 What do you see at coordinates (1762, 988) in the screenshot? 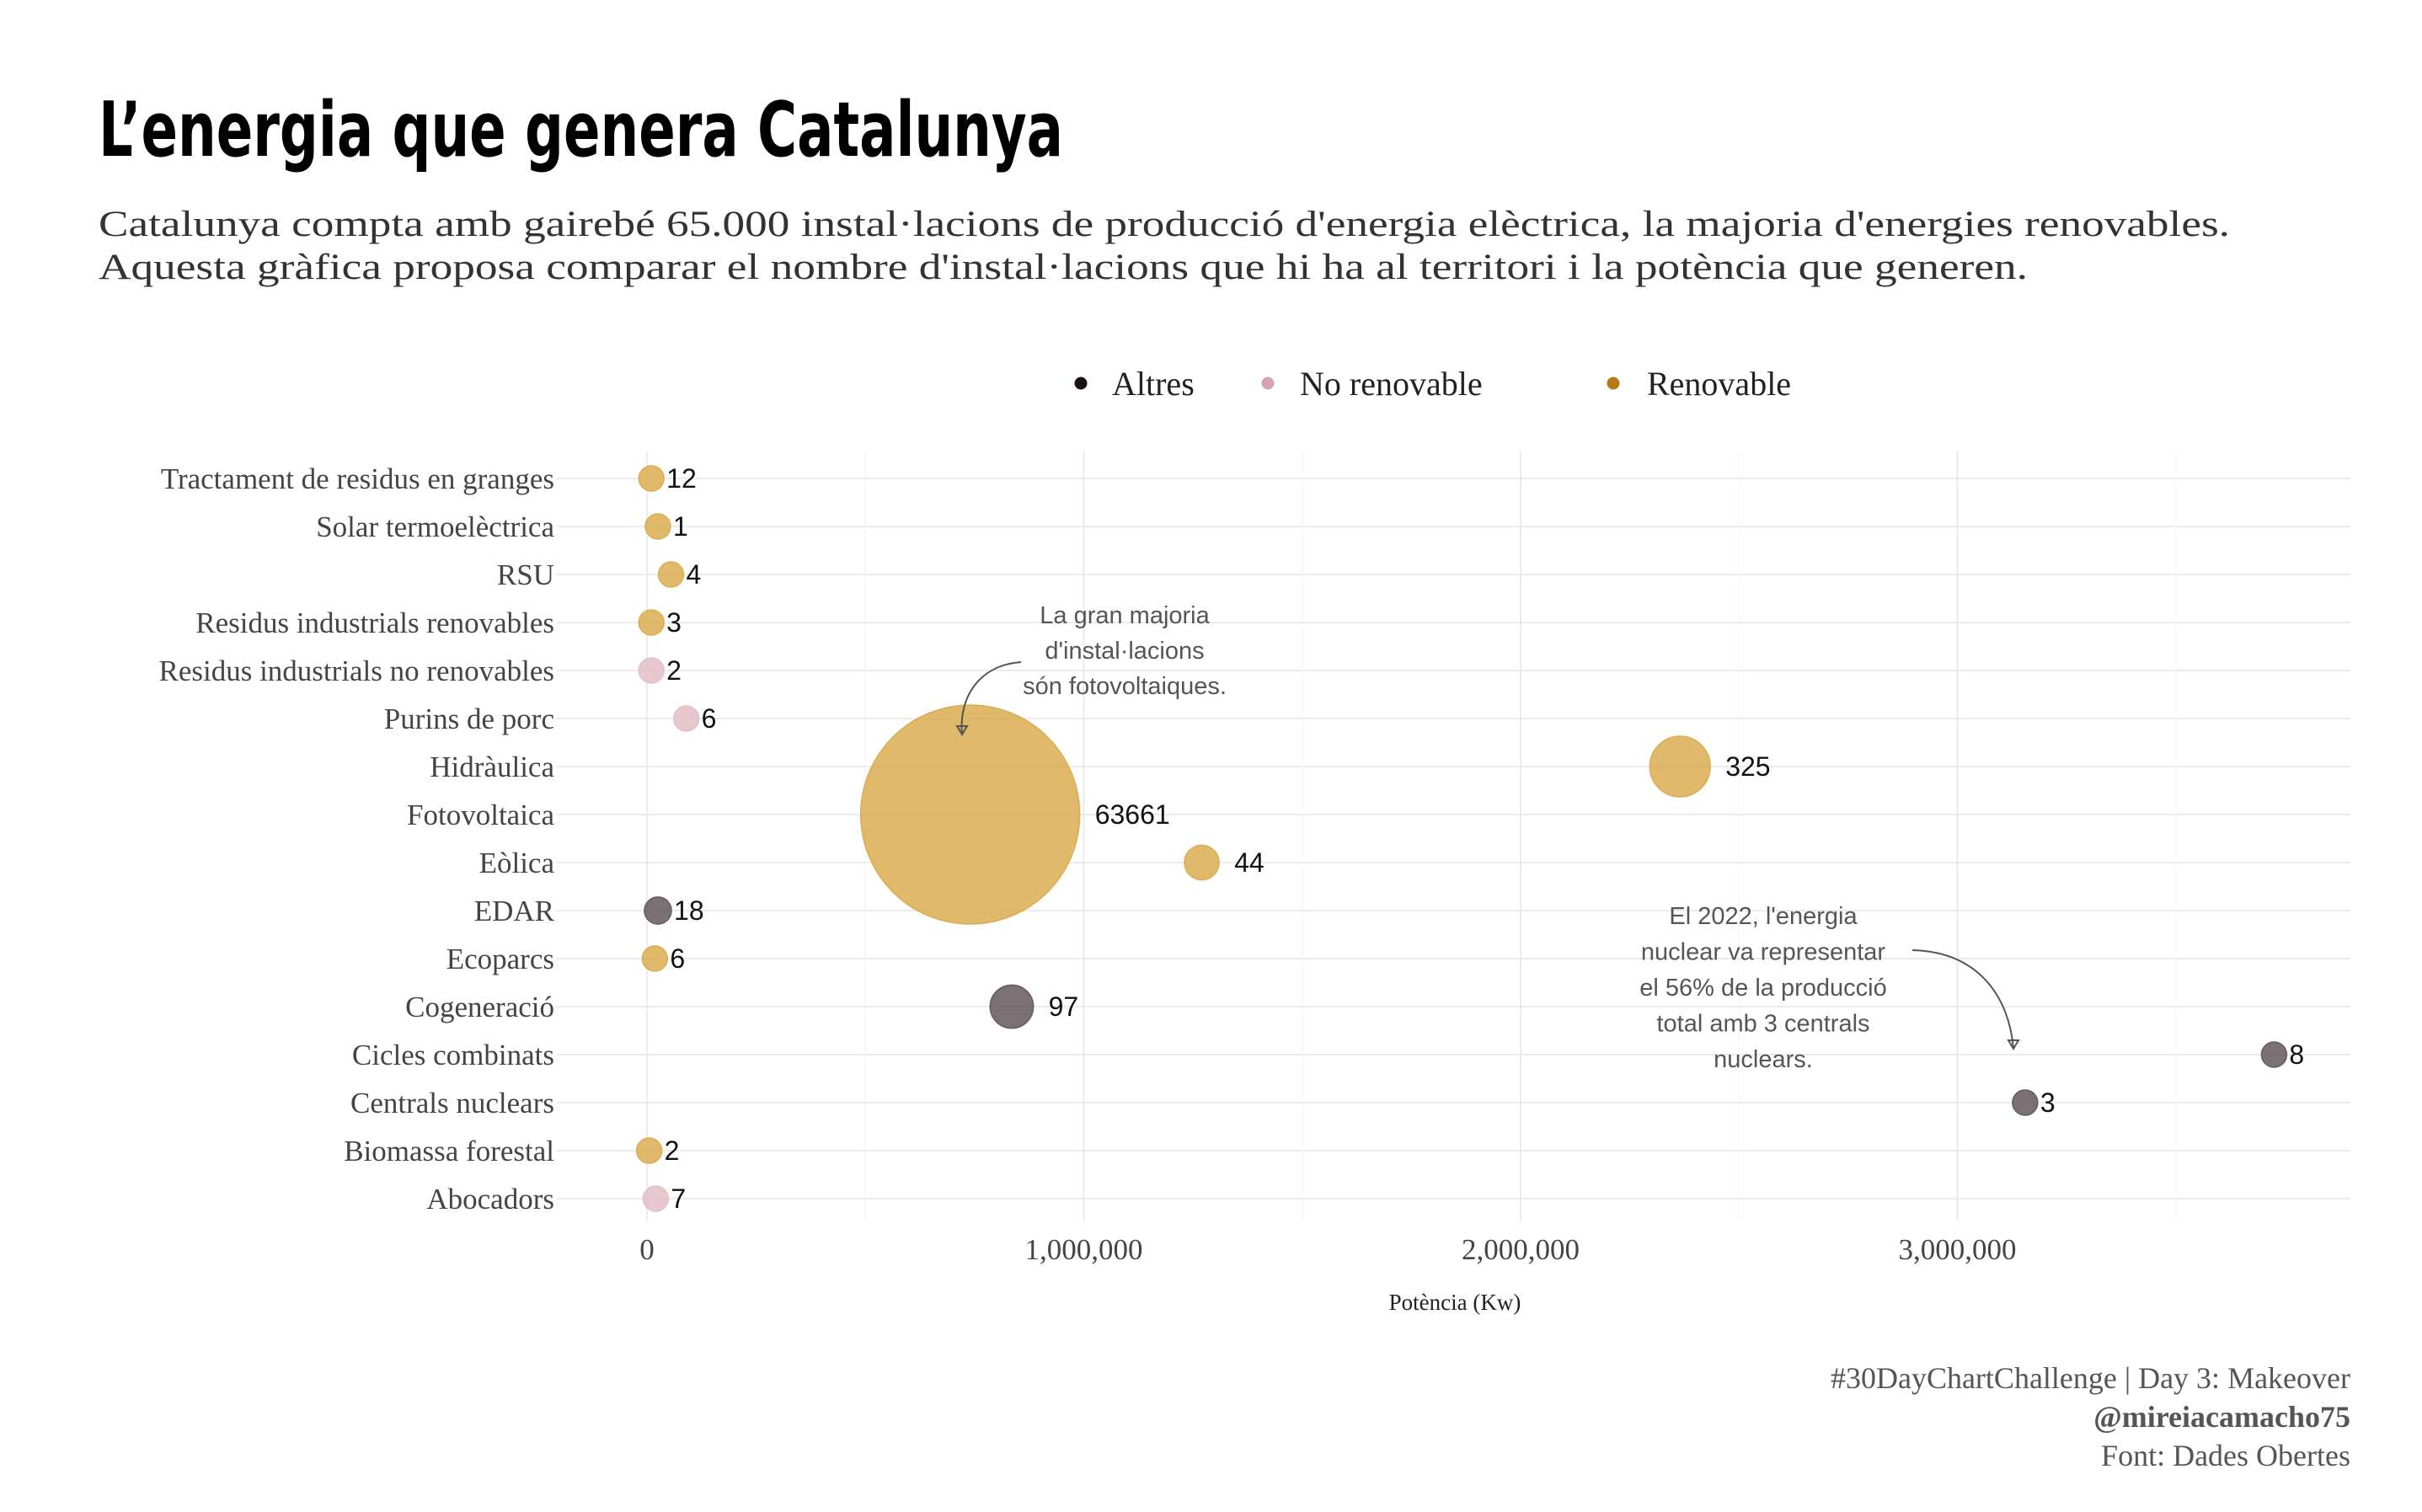
I see `annotation-text: el 56% de la producció` at bounding box center [1762, 988].